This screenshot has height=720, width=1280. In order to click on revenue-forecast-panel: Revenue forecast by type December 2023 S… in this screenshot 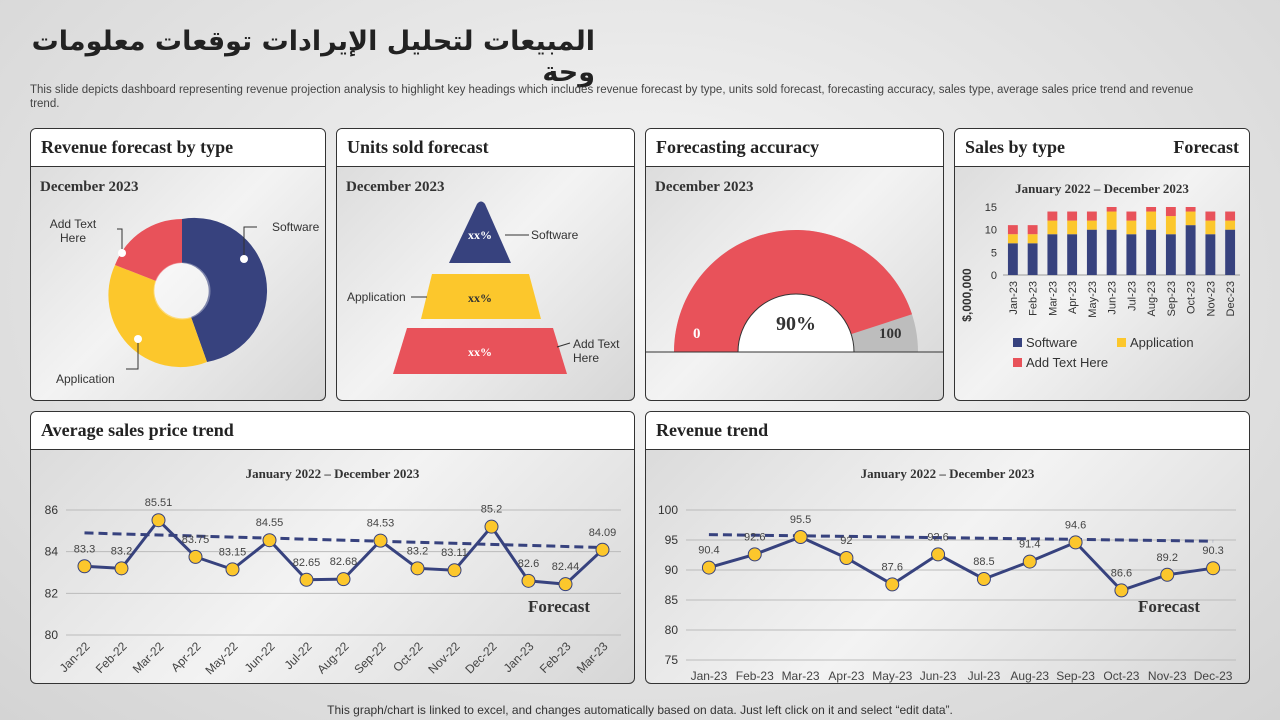, I will do `click(178, 264)`.